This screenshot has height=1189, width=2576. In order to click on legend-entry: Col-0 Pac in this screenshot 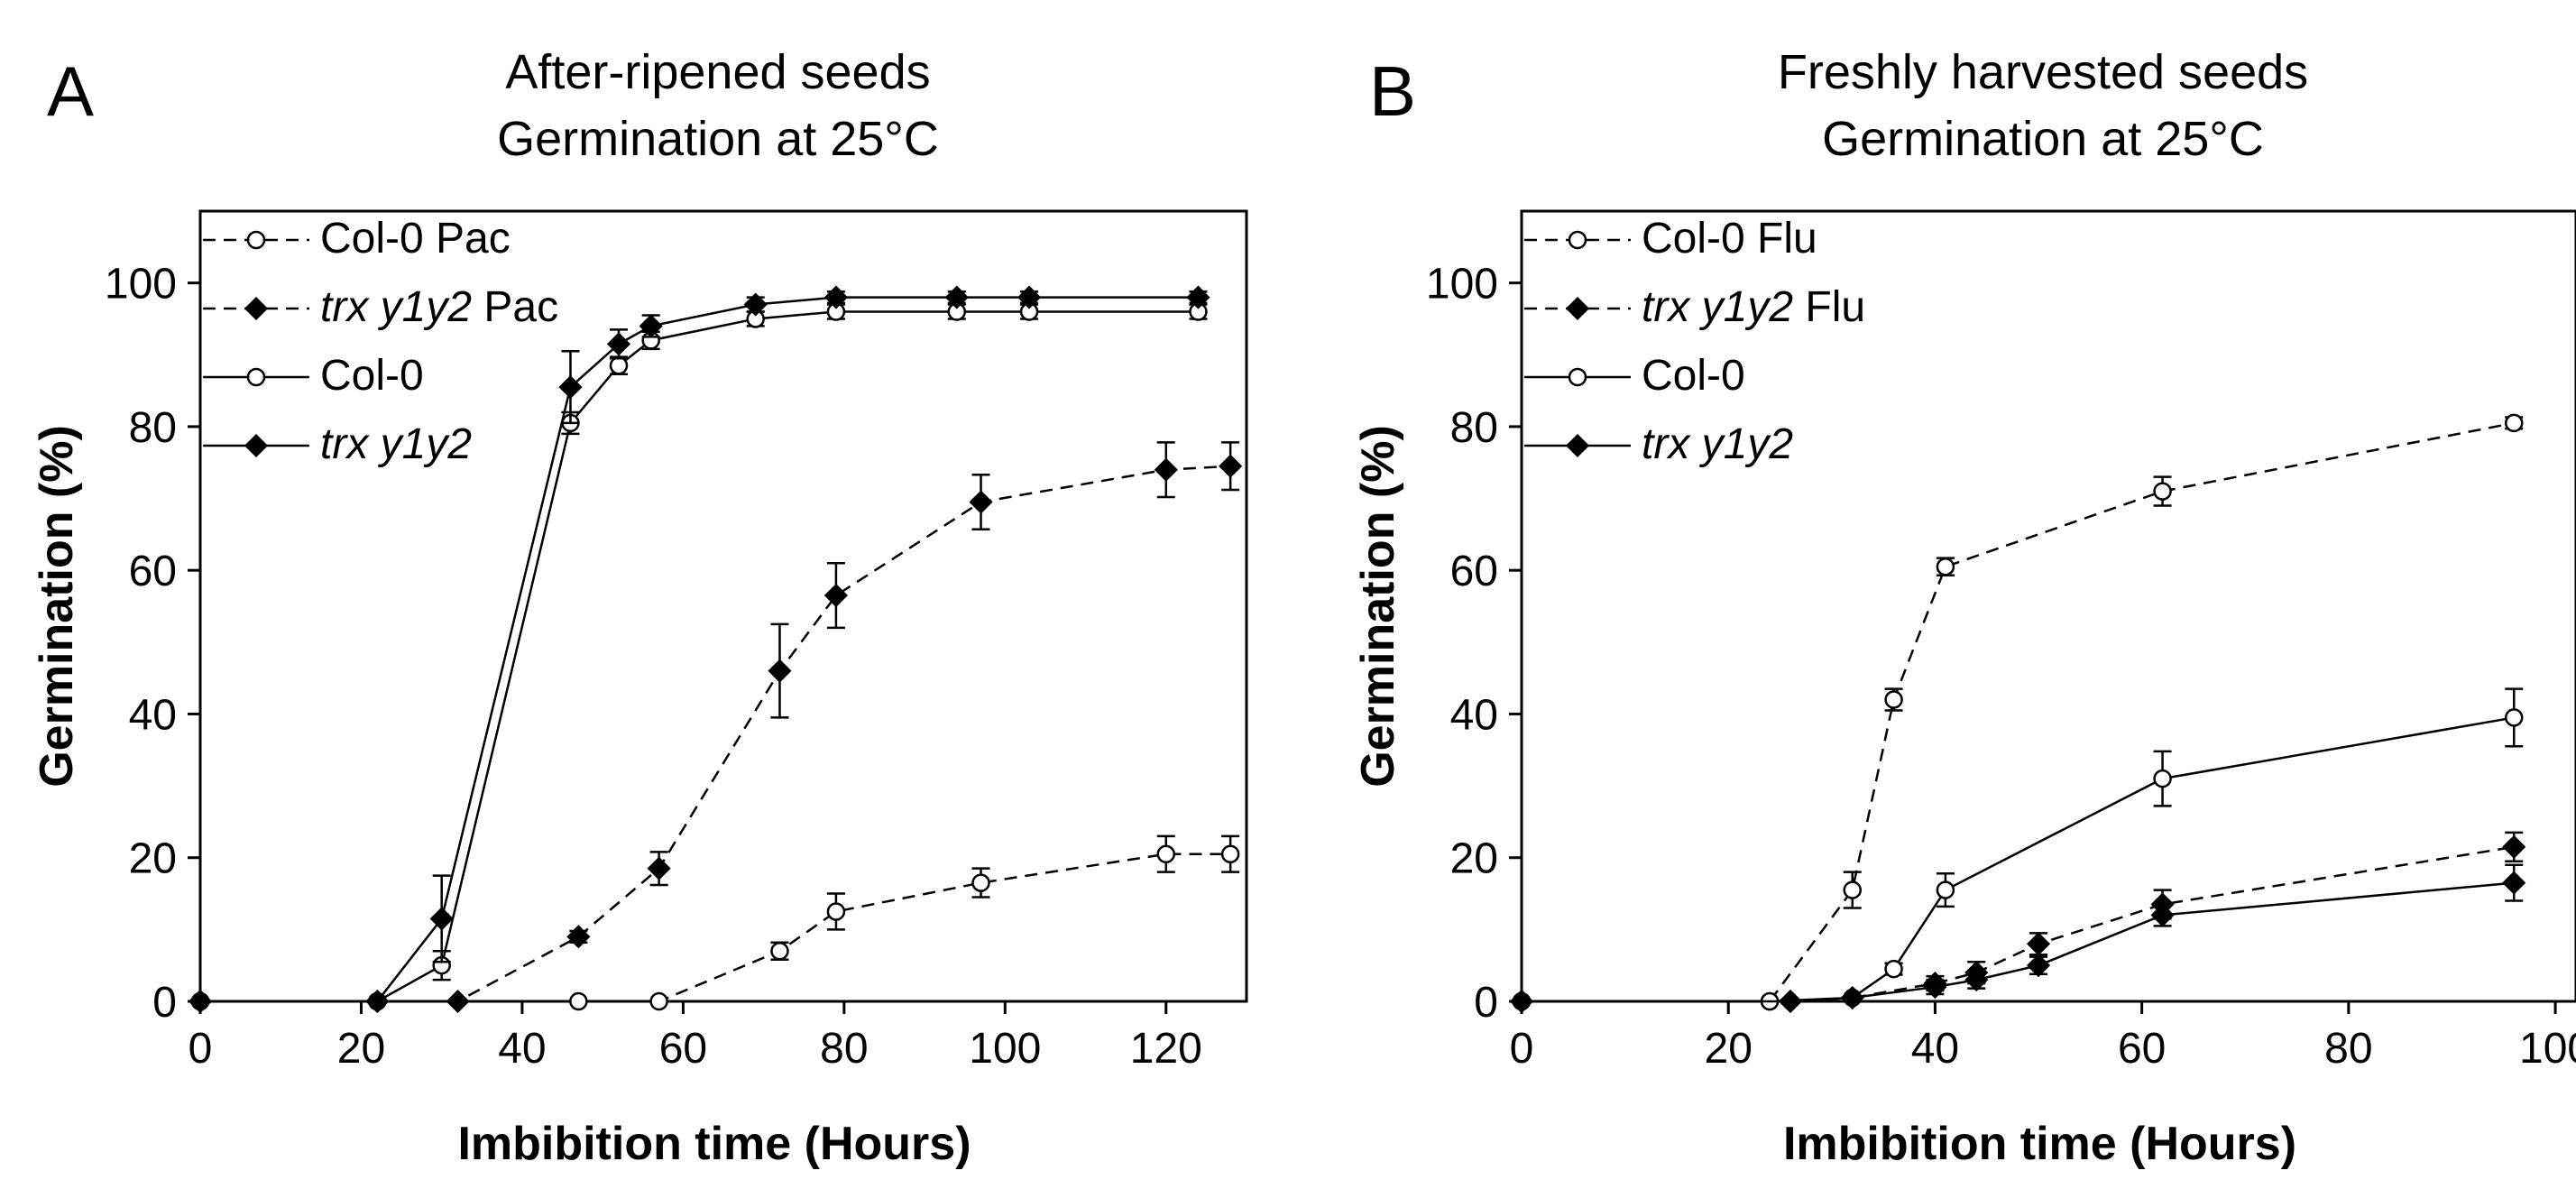, I will do `click(357, 239)`.